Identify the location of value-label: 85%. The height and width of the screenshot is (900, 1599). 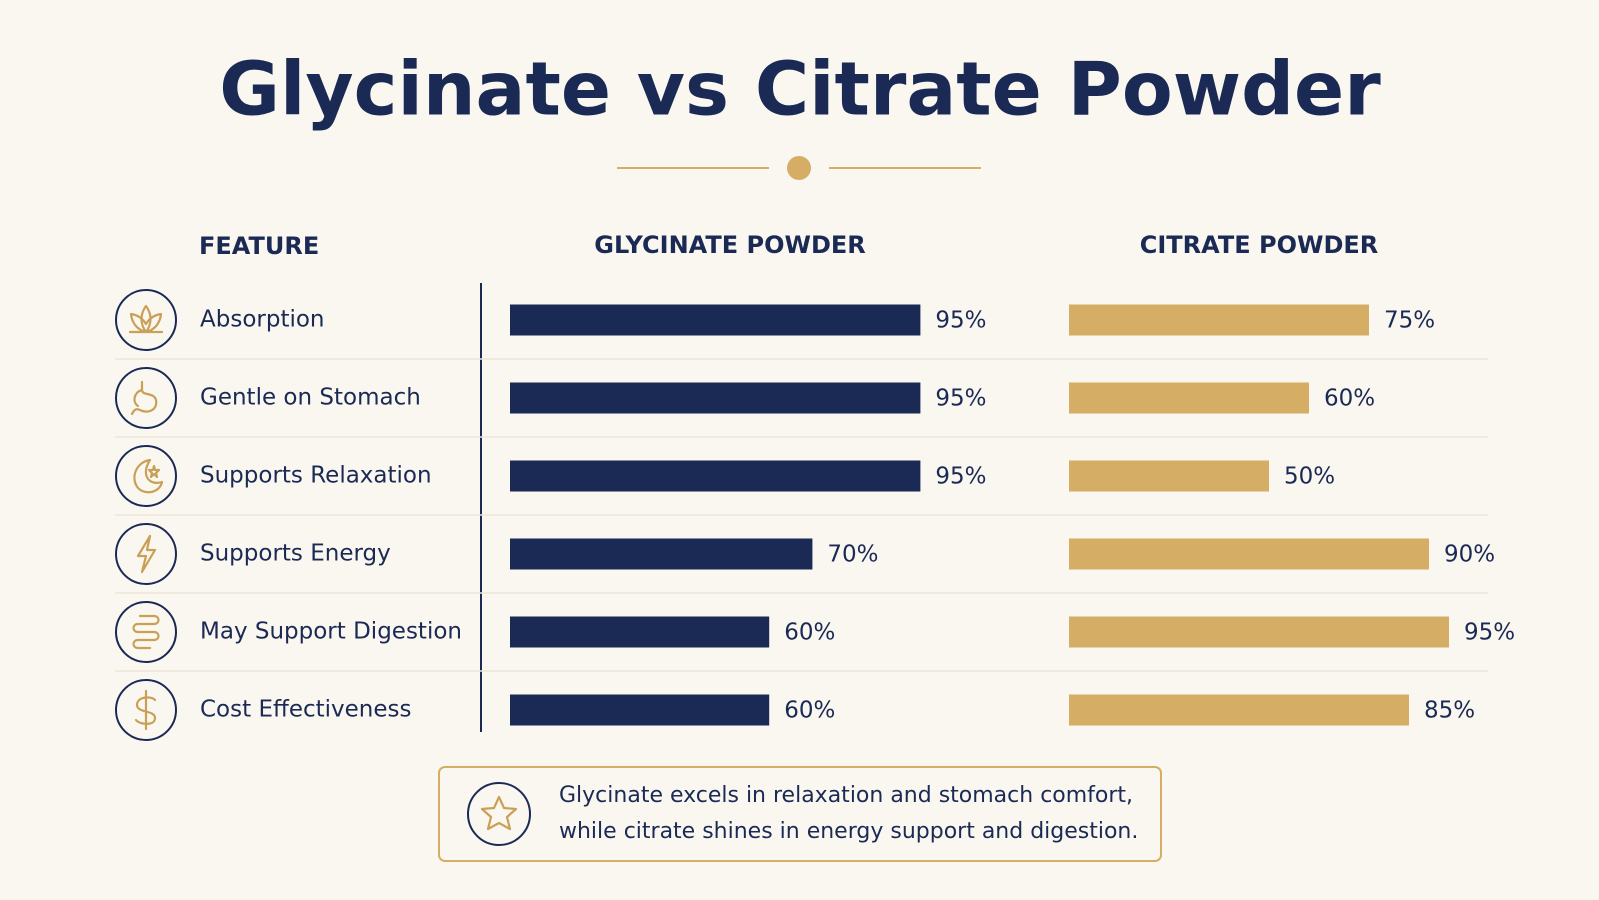
(1449, 711).